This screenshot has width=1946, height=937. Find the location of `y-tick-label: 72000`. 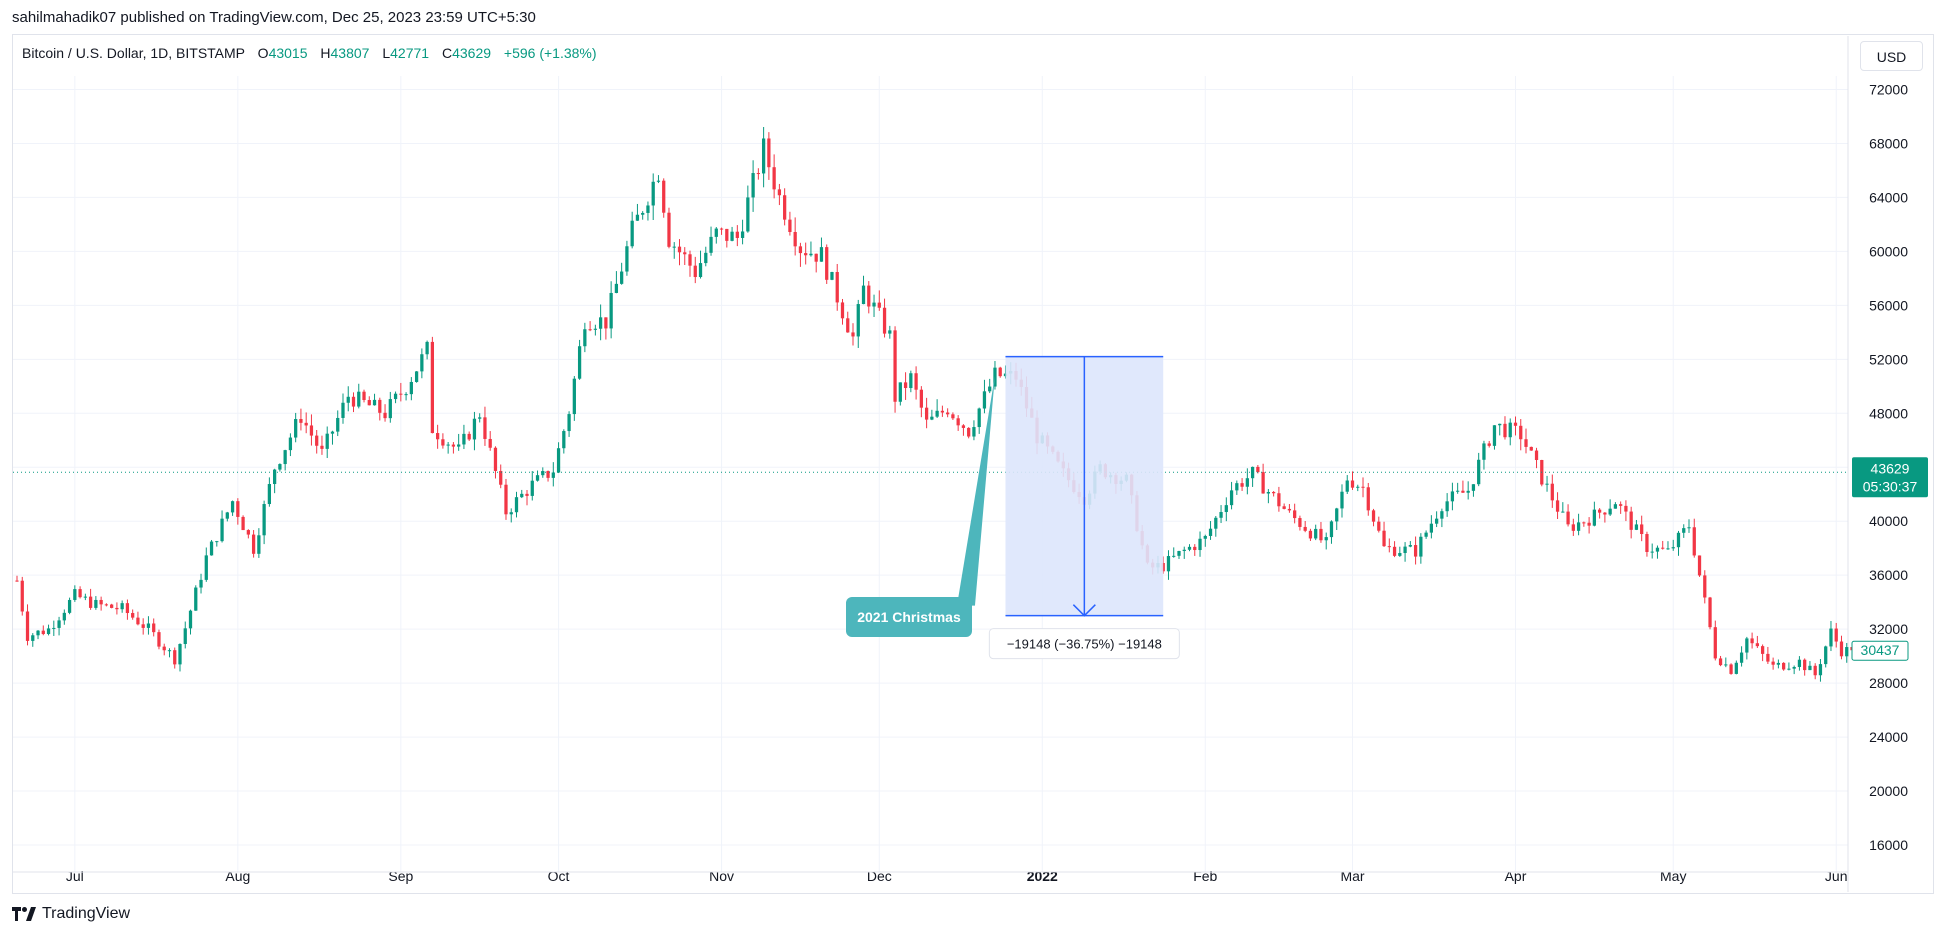

y-tick-label: 72000 is located at coordinates (1888, 89).